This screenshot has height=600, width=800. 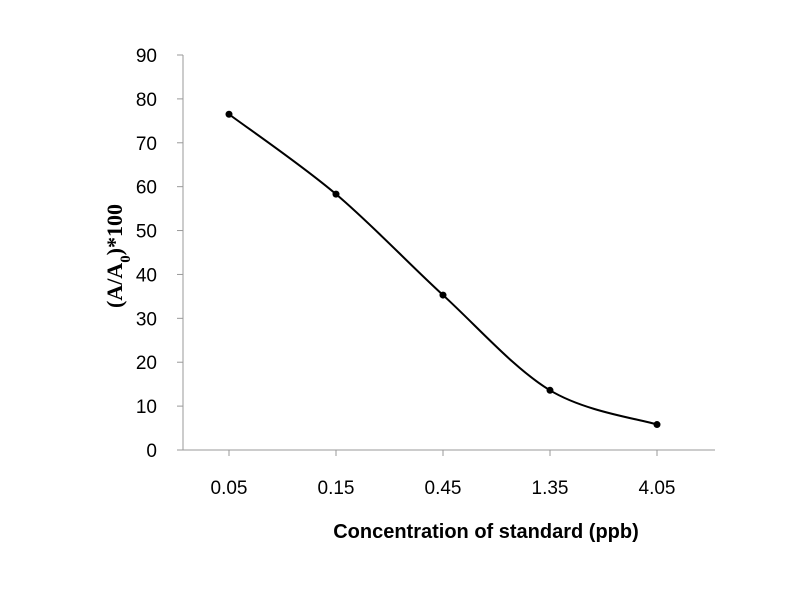 What do you see at coordinates (146, 319) in the screenshot?
I see `y-tick-label: 30` at bounding box center [146, 319].